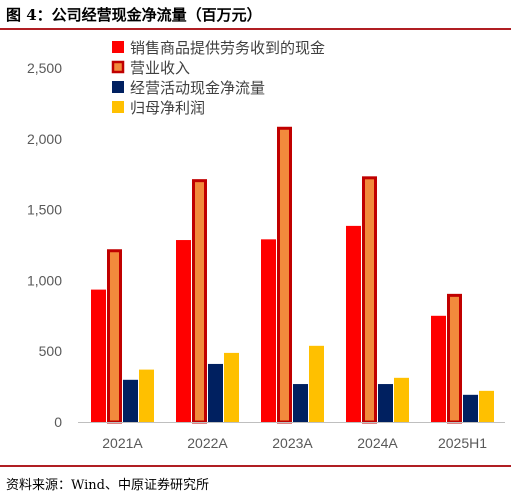  I want to click on bar-2-2025H1, so click(454, 358).